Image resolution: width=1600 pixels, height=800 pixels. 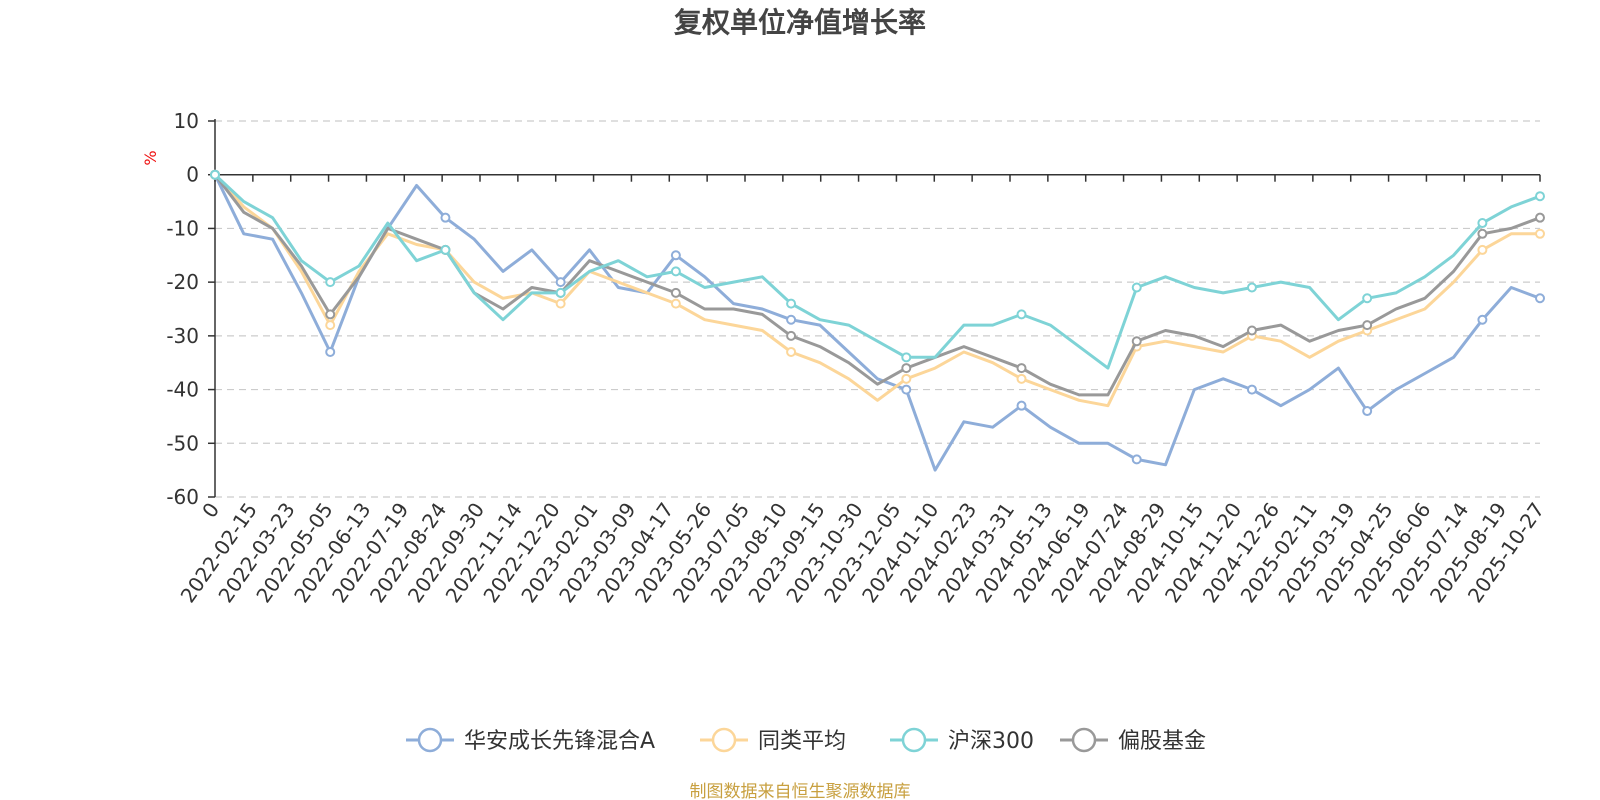 What do you see at coordinates (800, 22) in the screenshot?
I see `chart-title: 复权单位净值增长率` at bounding box center [800, 22].